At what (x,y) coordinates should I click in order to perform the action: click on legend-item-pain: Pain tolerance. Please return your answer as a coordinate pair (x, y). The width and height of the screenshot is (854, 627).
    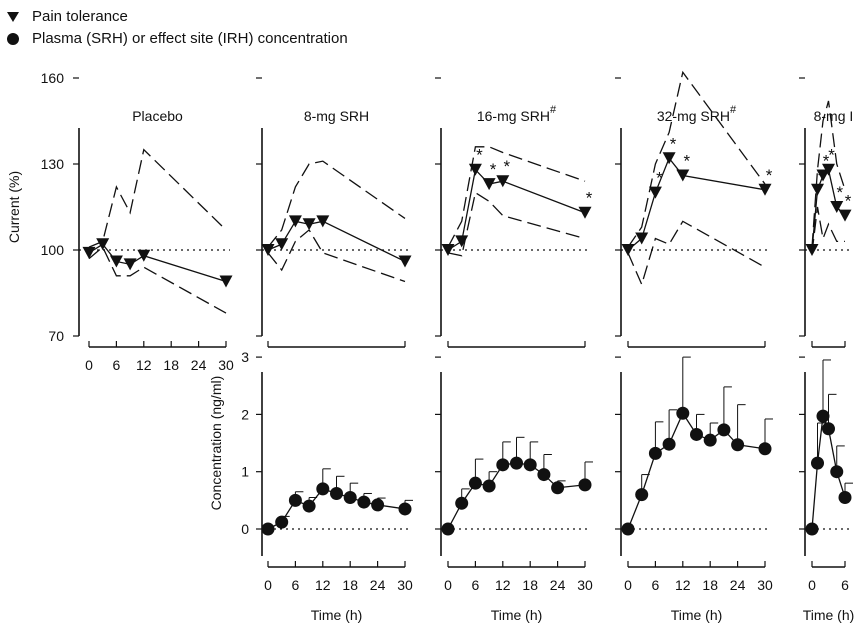
    Looking at the image, I should click on (177, 17).